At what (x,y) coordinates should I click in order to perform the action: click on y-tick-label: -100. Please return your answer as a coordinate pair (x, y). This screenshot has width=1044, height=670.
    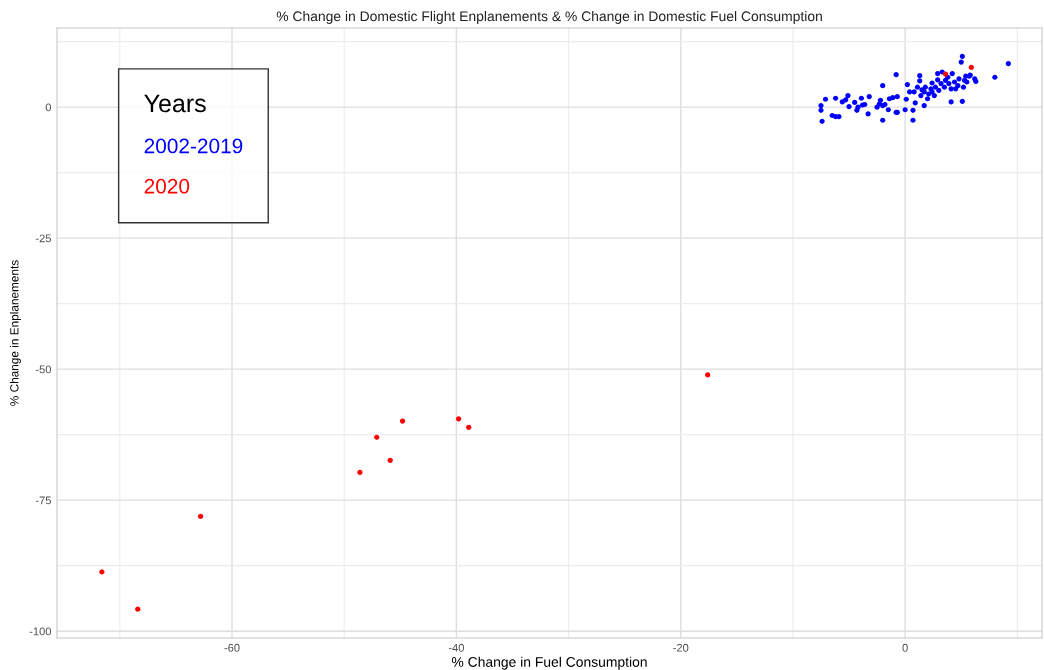
    Looking at the image, I should click on (40, 631).